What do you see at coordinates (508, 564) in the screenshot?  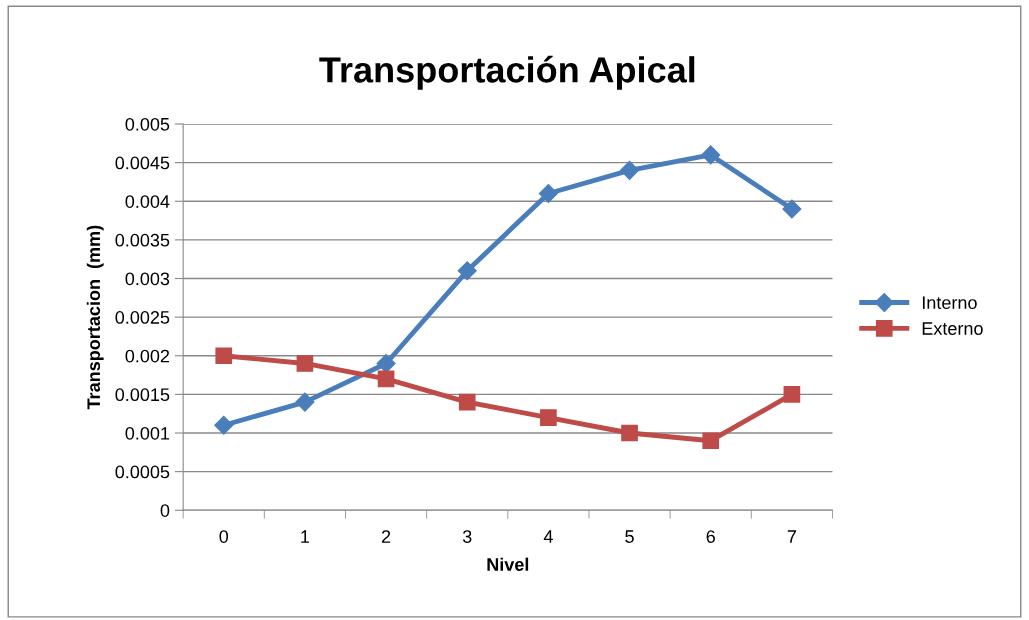 I see `x-axis-title: Nivel` at bounding box center [508, 564].